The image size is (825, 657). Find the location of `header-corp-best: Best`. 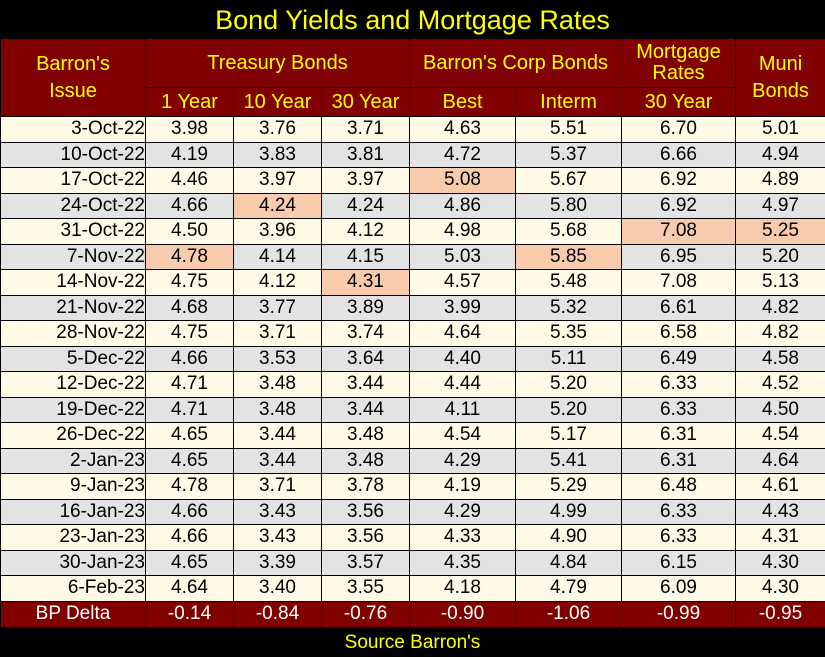

header-corp-best: Best is located at coordinates (463, 102).